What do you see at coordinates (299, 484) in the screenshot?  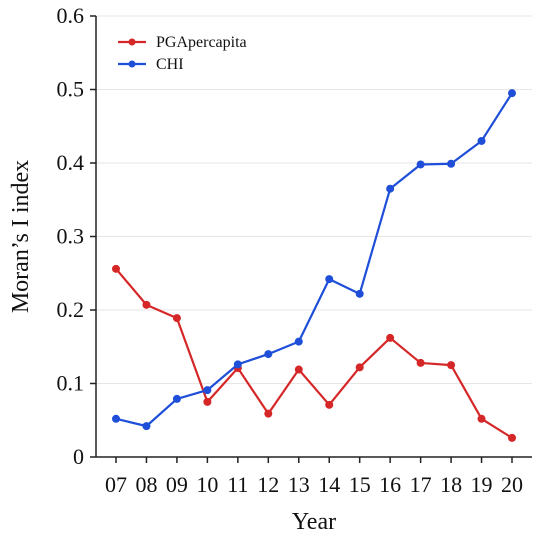 I see `x-tick-label: 13` at bounding box center [299, 484].